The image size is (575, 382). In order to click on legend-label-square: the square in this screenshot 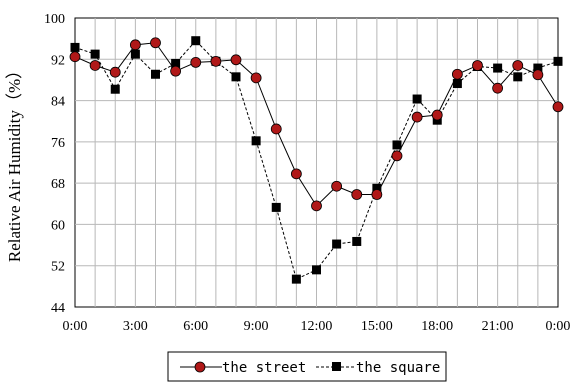, I will do `click(398, 368)`.